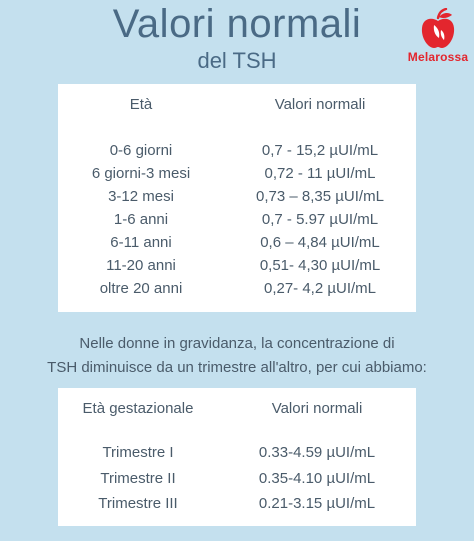 This screenshot has height=541, width=474. What do you see at coordinates (141, 242) in the screenshot?
I see `age-cell: 6-11 anni` at bounding box center [141, 242].